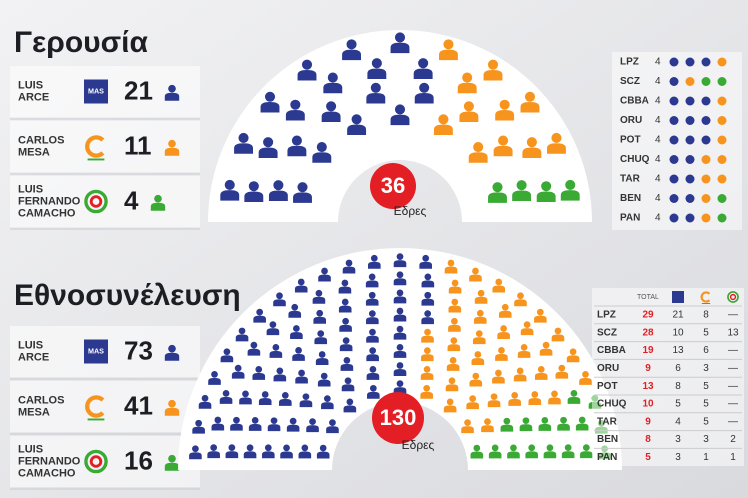  What do you see at coordinates (607, 421) in the screenshot?
I see `department-code: TAR` at bounding box center [607, 421].